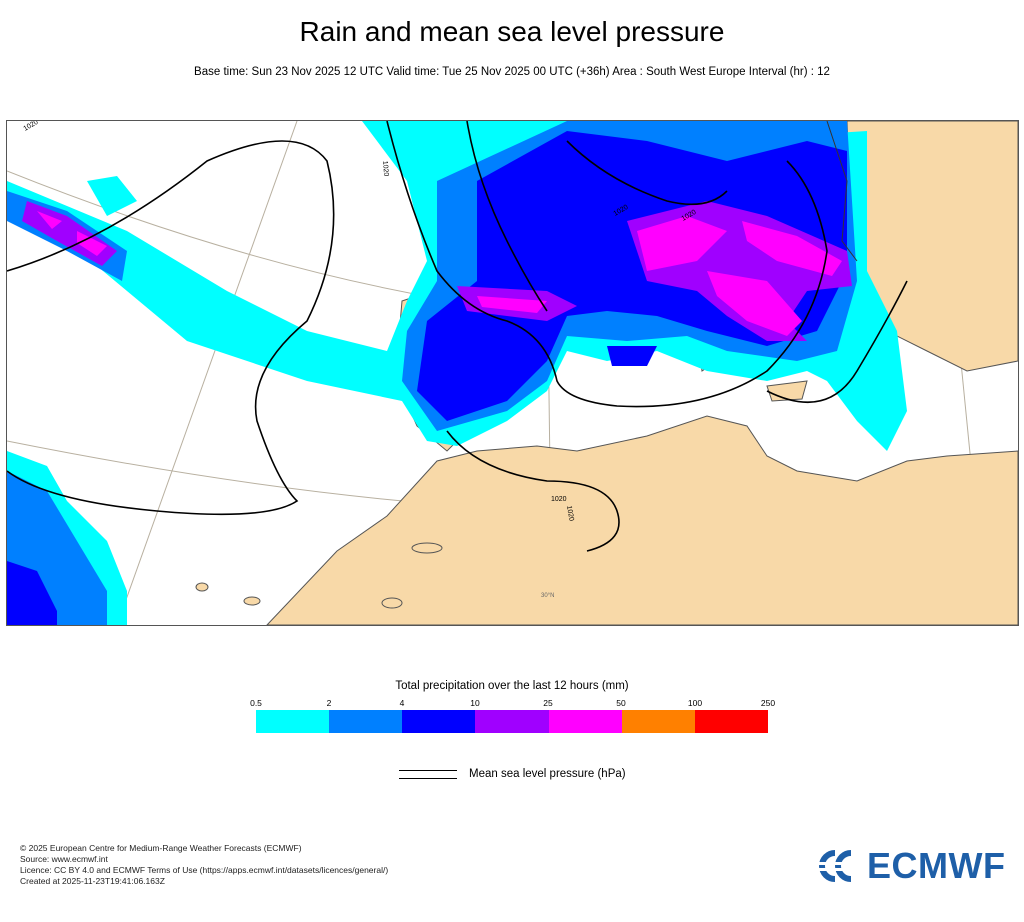 The width and height of the screenshot is (1024, 922). Describe the element at coordinates (621, 703) in the screenshot. I see `legend-tick: 50` at that location.